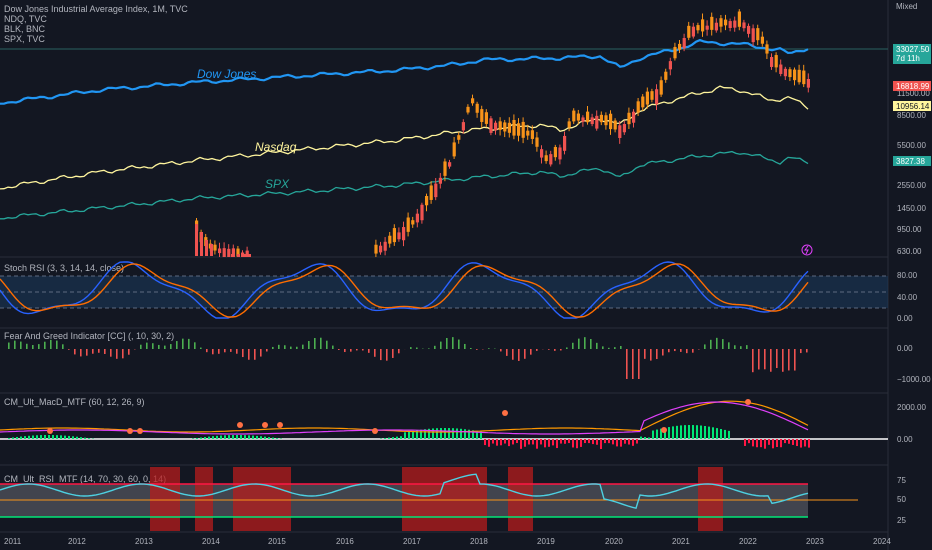 Image resolution: width=932 pixels, height=550 pixels. I want to click on time-axis-label: 2024, so click(882, 541).